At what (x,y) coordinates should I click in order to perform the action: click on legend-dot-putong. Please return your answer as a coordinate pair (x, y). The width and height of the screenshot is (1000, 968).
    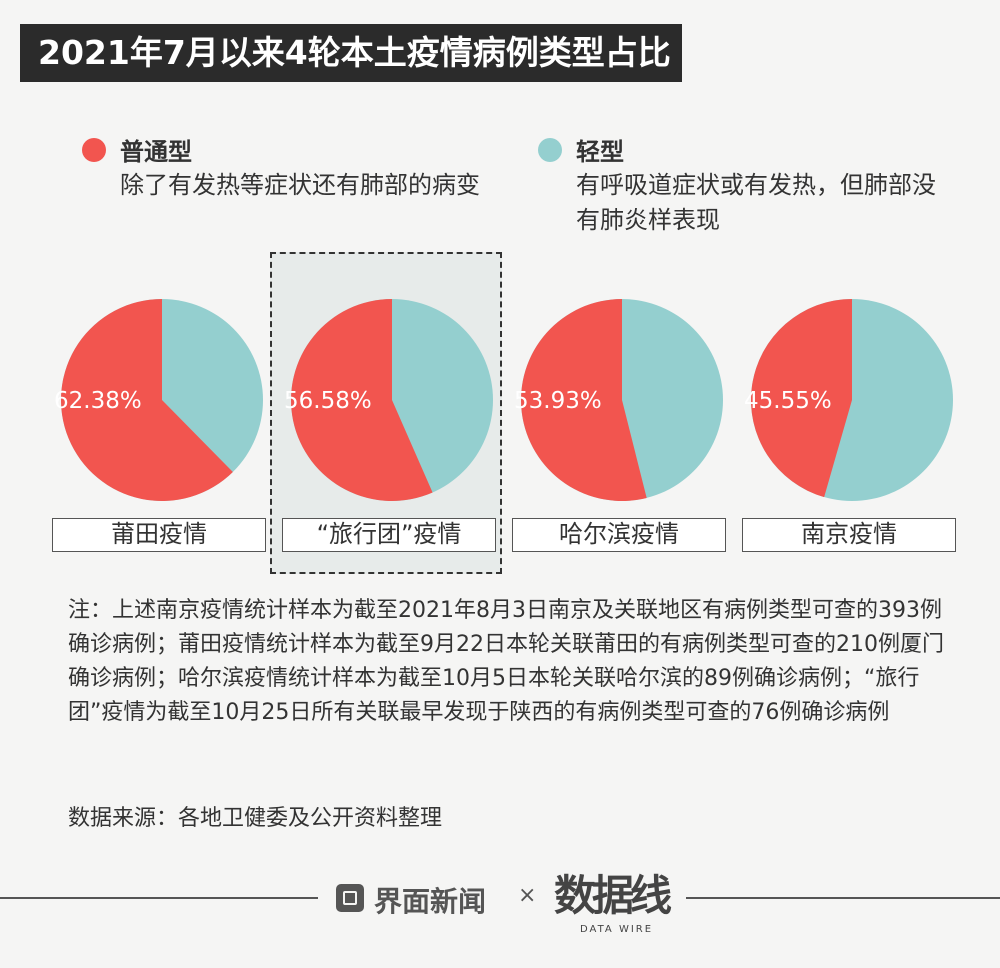
    Looking at the image, I should click on (94, 150).